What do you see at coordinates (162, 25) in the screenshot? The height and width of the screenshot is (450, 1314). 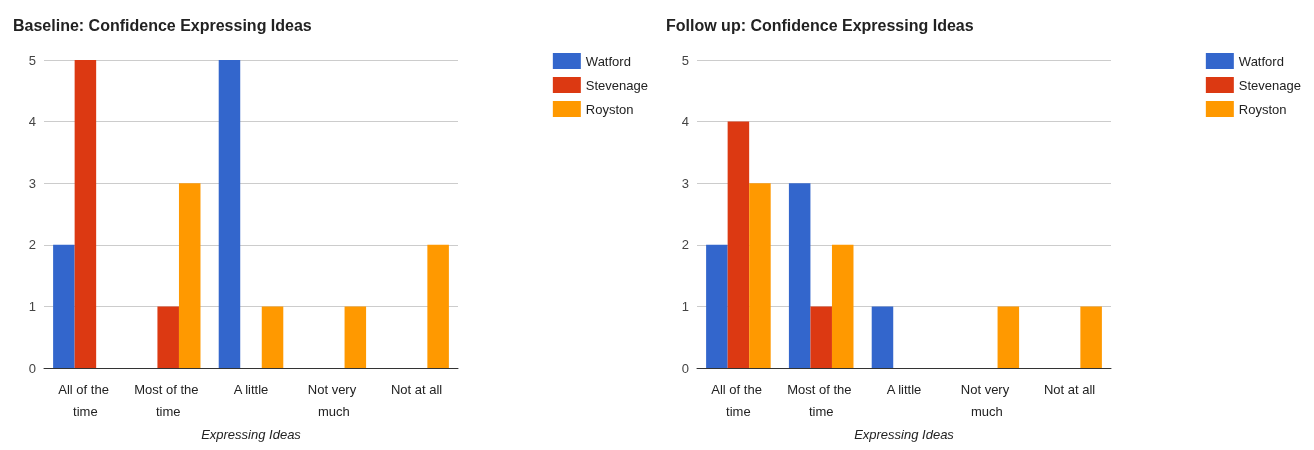 I see `chart-title: Baseline: Confidence Expressing Ideas` at bounding box center [162, 25].